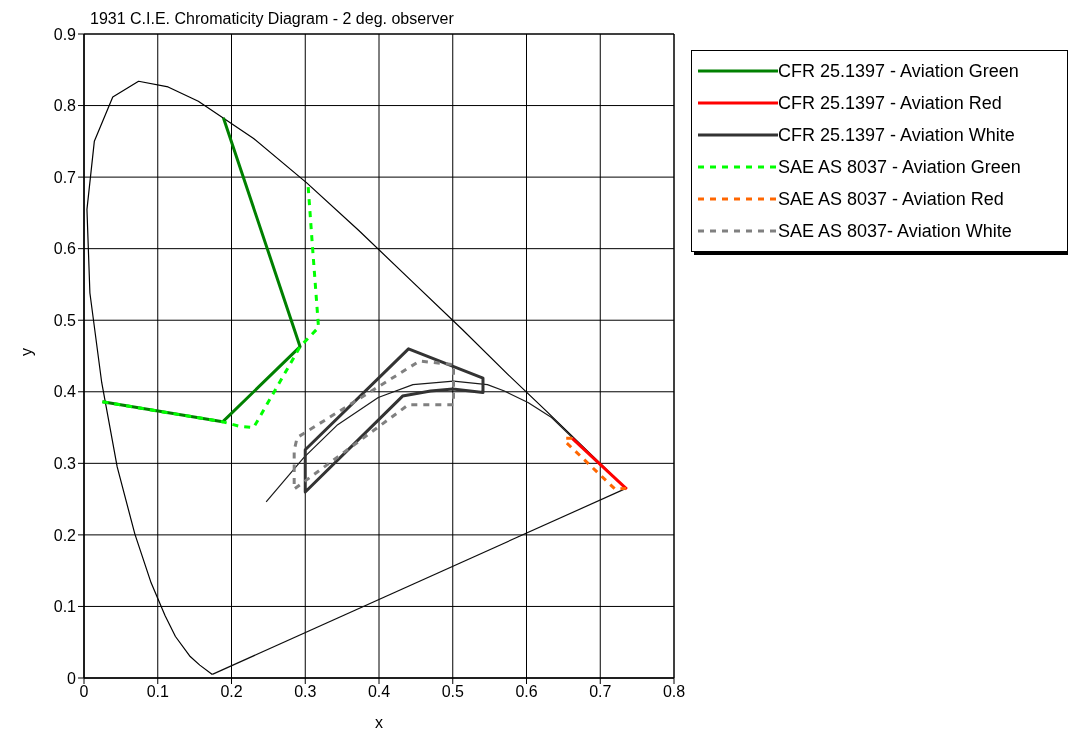 This screenshot has width=1068, height=755. Describe the element at coordinates (65, 320) in the screenshot. I see `y-tick-label: 0.5` at that location.